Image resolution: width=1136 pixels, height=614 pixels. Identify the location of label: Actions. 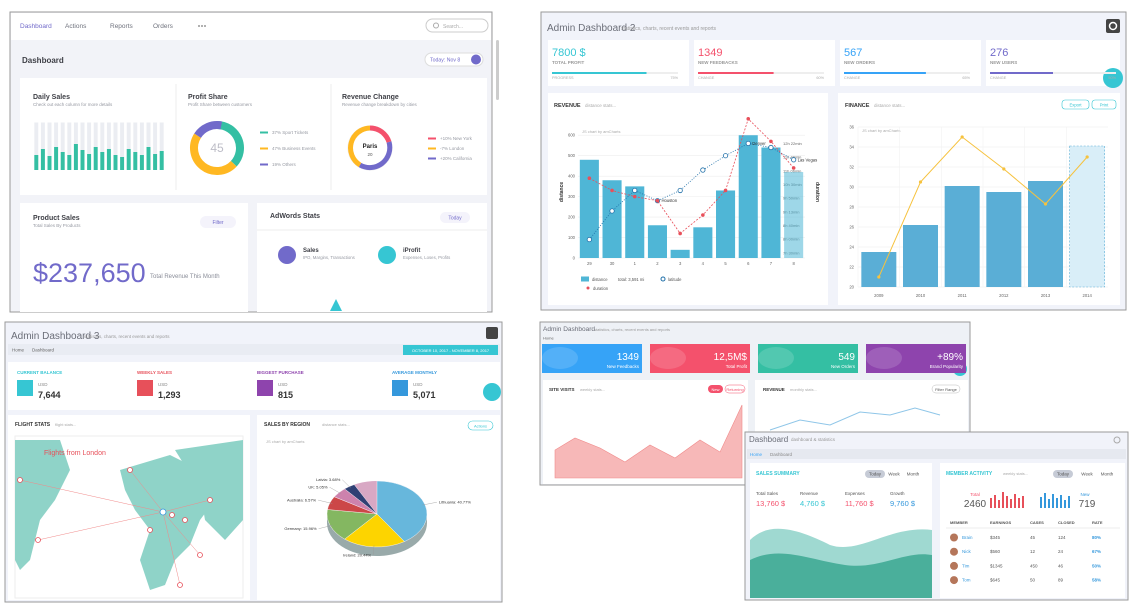
(76, 26).